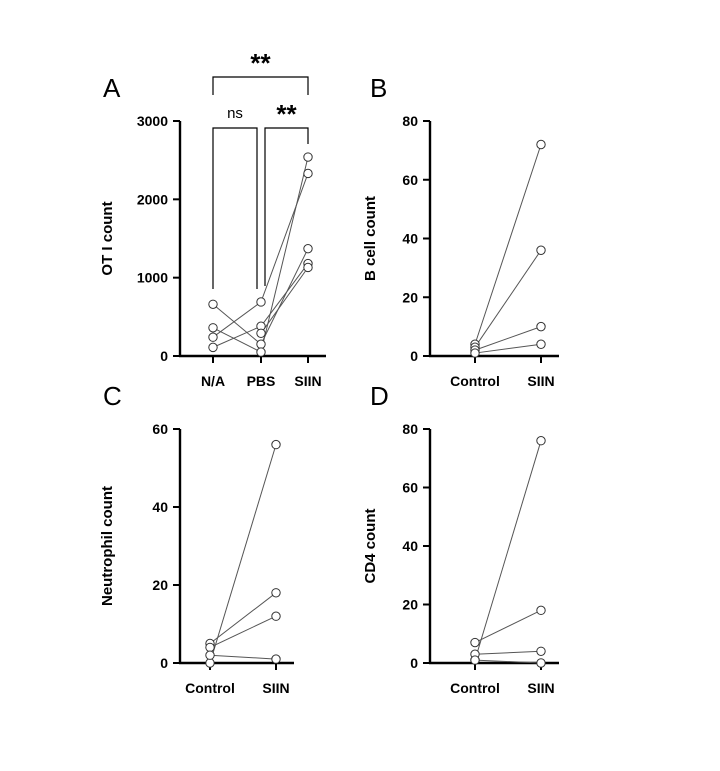  What do you see at coordinates (107, 238) in the screenshot?
I see `y-axis-label: OT I count` at bounding box center [107, 238].